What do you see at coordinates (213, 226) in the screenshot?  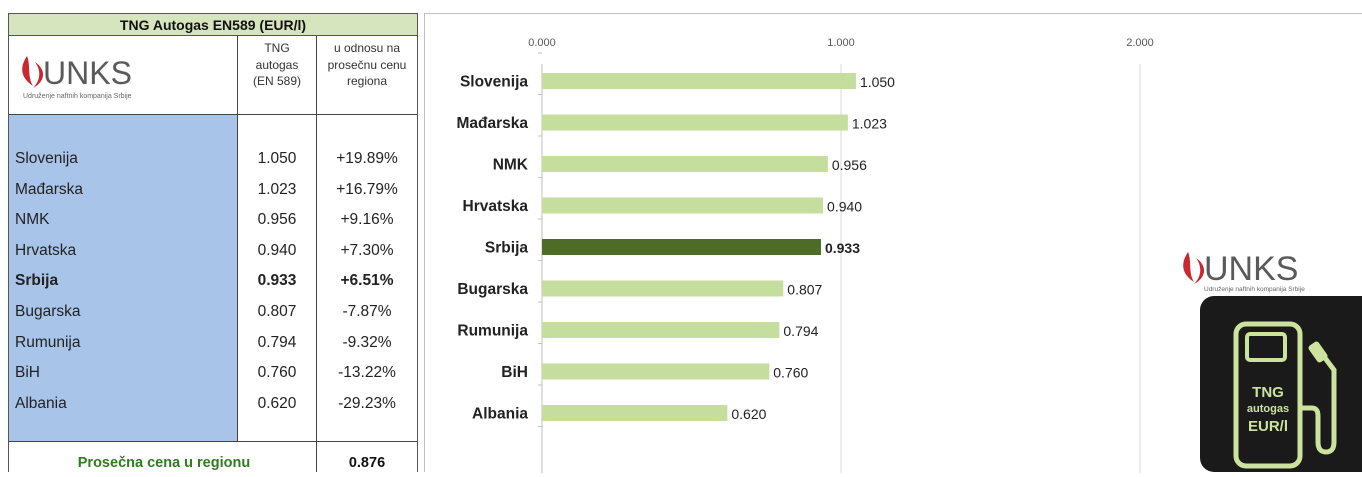 I see `table-row: NMK 0.956 +9.16%` at bounding box center [213, 226].